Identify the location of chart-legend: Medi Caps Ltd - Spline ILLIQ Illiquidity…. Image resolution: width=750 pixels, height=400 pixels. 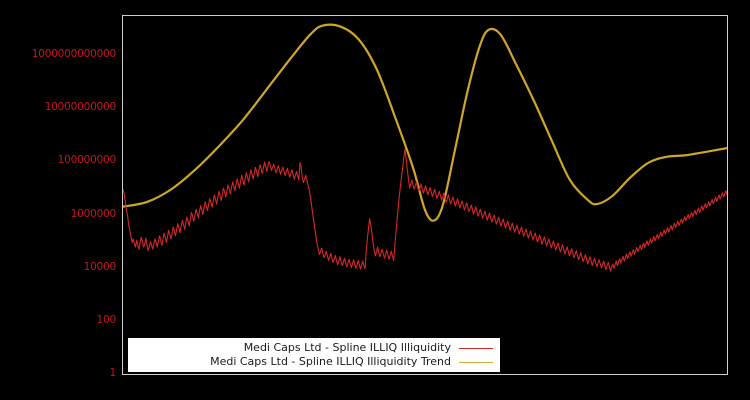
(314, 355).